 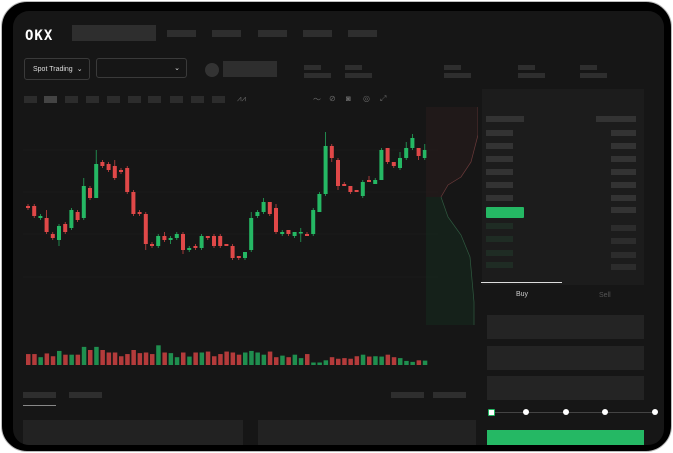 What do you see at coordinates (605, 295) in the screenshot?
I see `tab-sell: Sell` at bounding box center [605, 295].